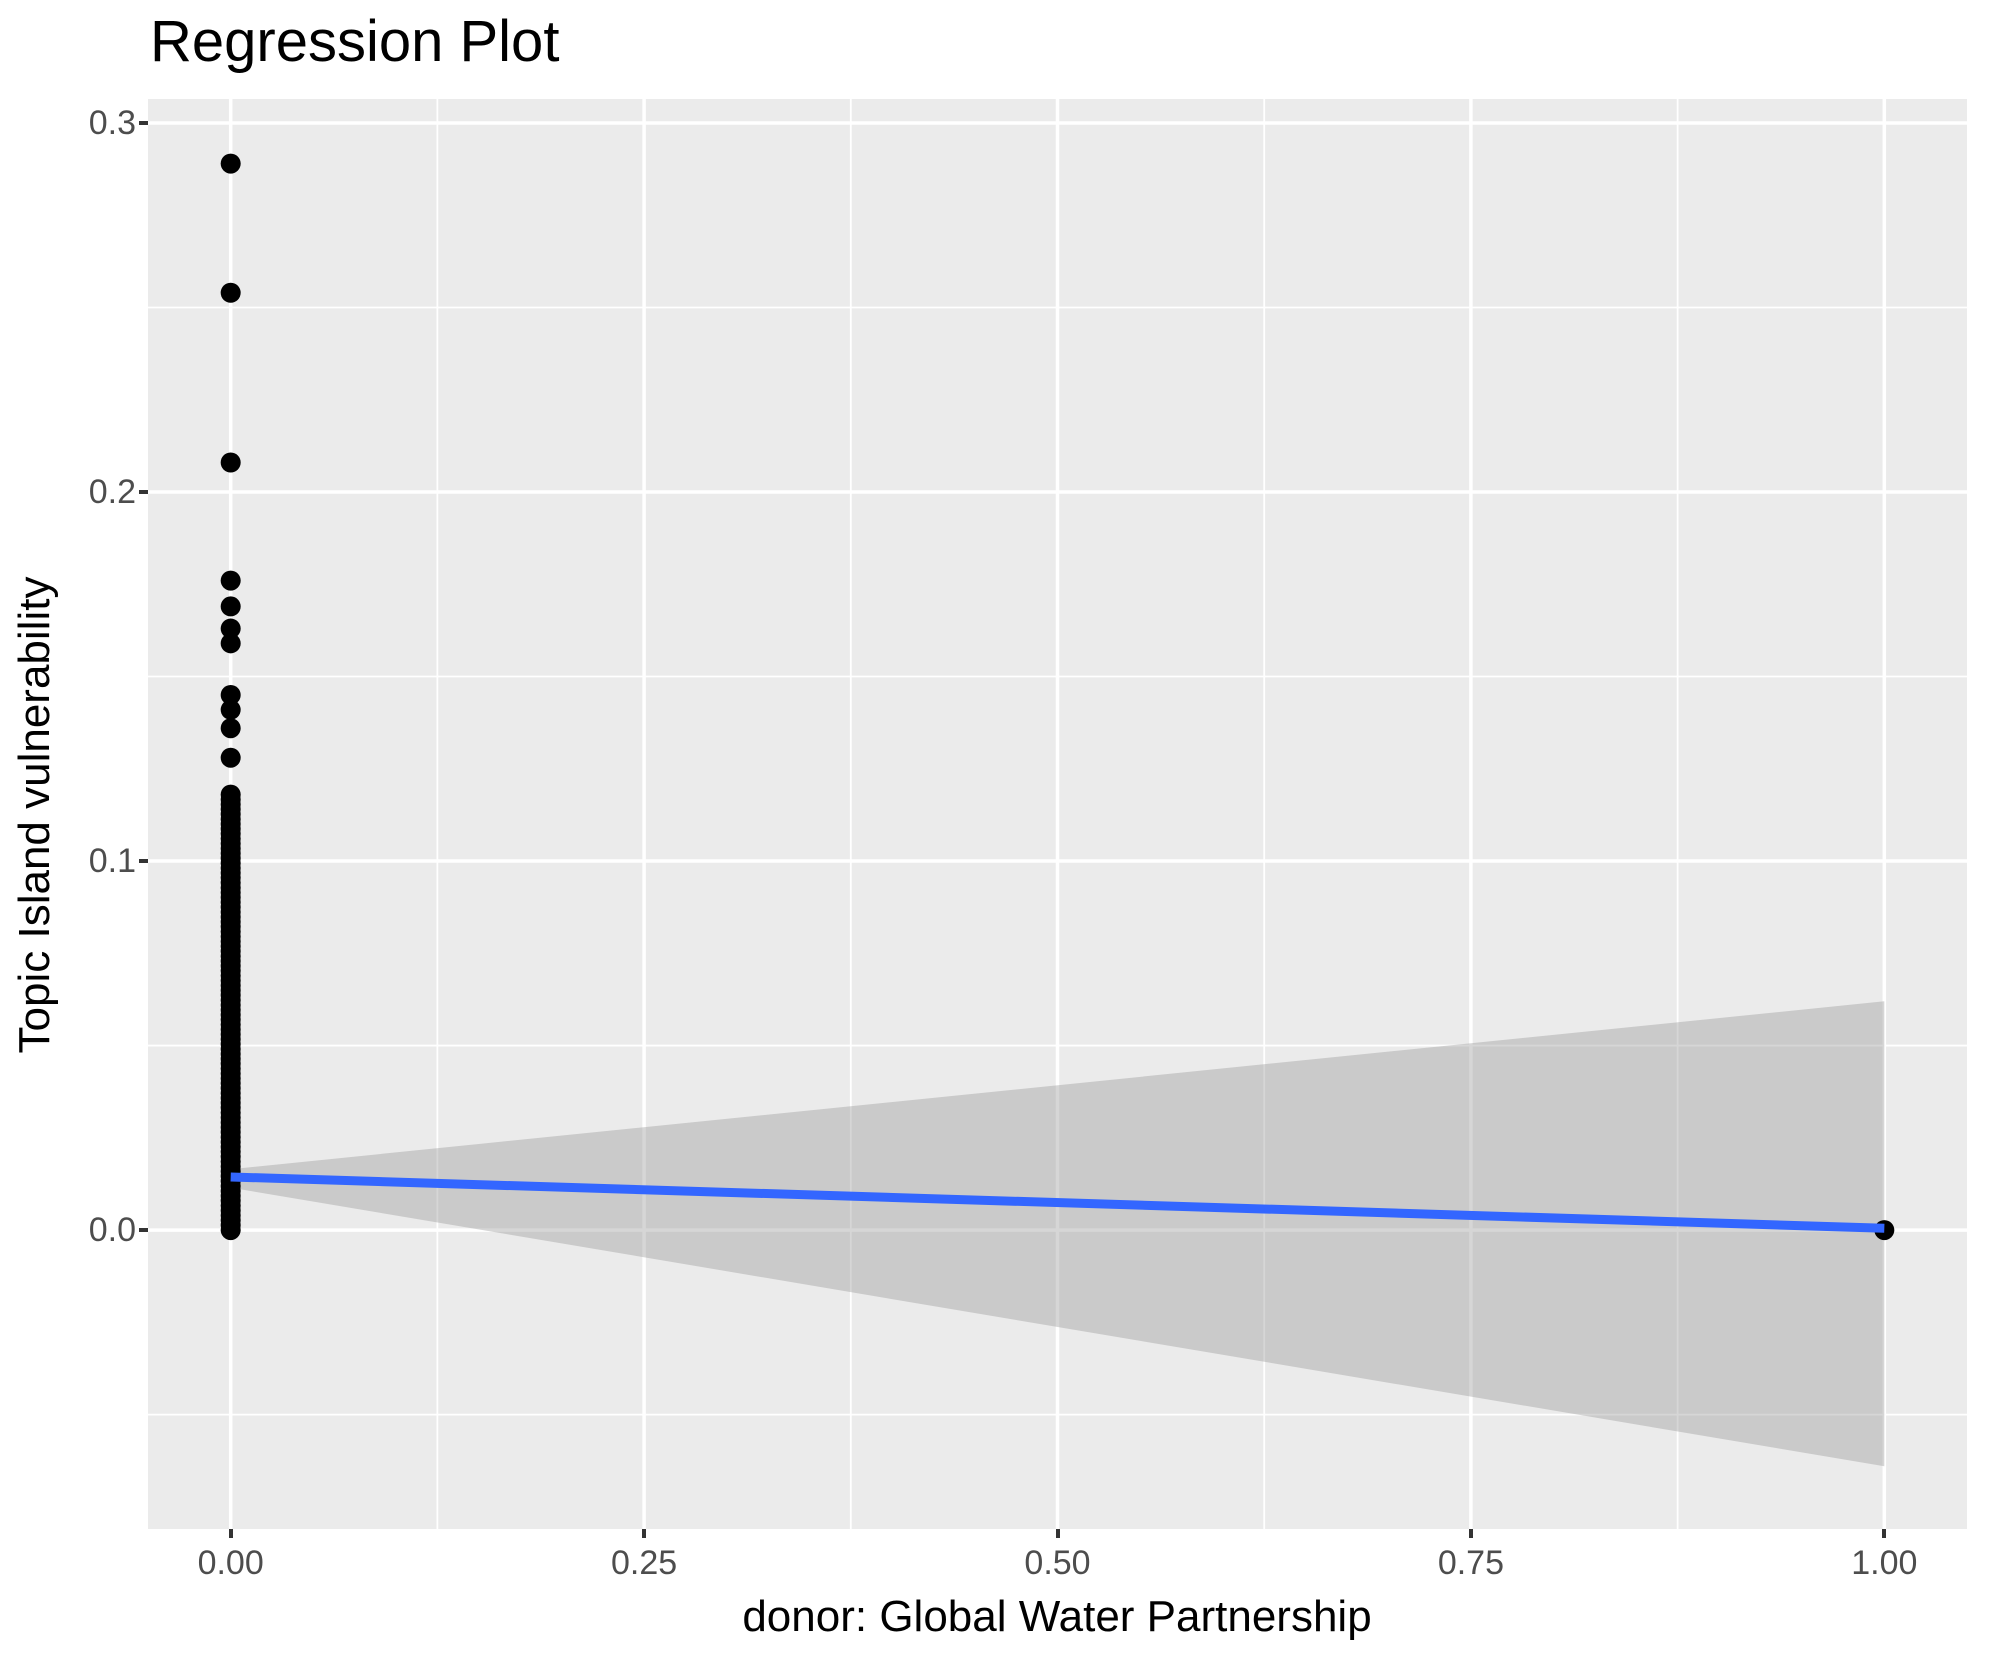 This screenshot has width=1990, height=1665. I want to click on x-axis-title: donor: Global Water Partnership, so click(1057, 1616).